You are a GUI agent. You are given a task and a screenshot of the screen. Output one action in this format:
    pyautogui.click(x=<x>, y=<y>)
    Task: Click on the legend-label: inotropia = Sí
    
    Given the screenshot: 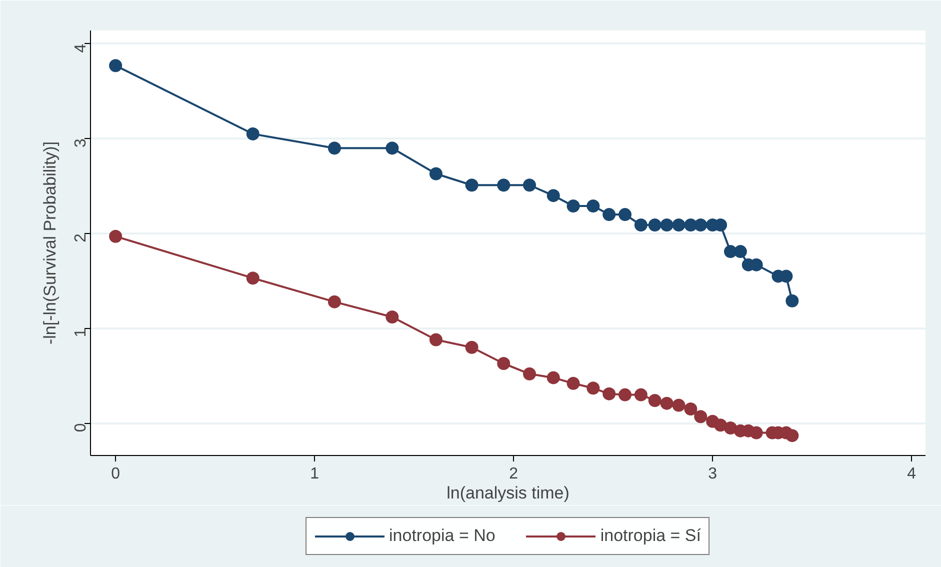 What is the action you would take?
    pyautogui.click(x=650, y=536)
    